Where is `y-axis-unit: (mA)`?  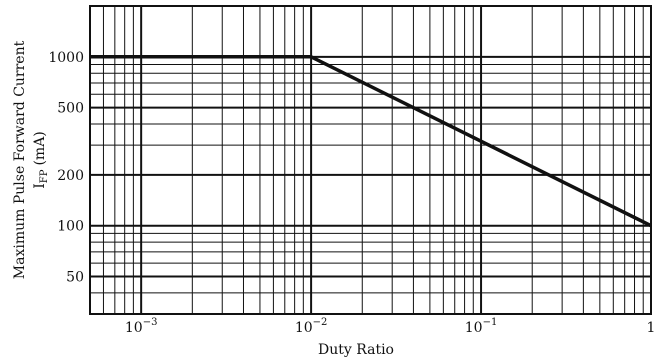 y-axis-unit: (mA) is located at coordinates (40, 148).